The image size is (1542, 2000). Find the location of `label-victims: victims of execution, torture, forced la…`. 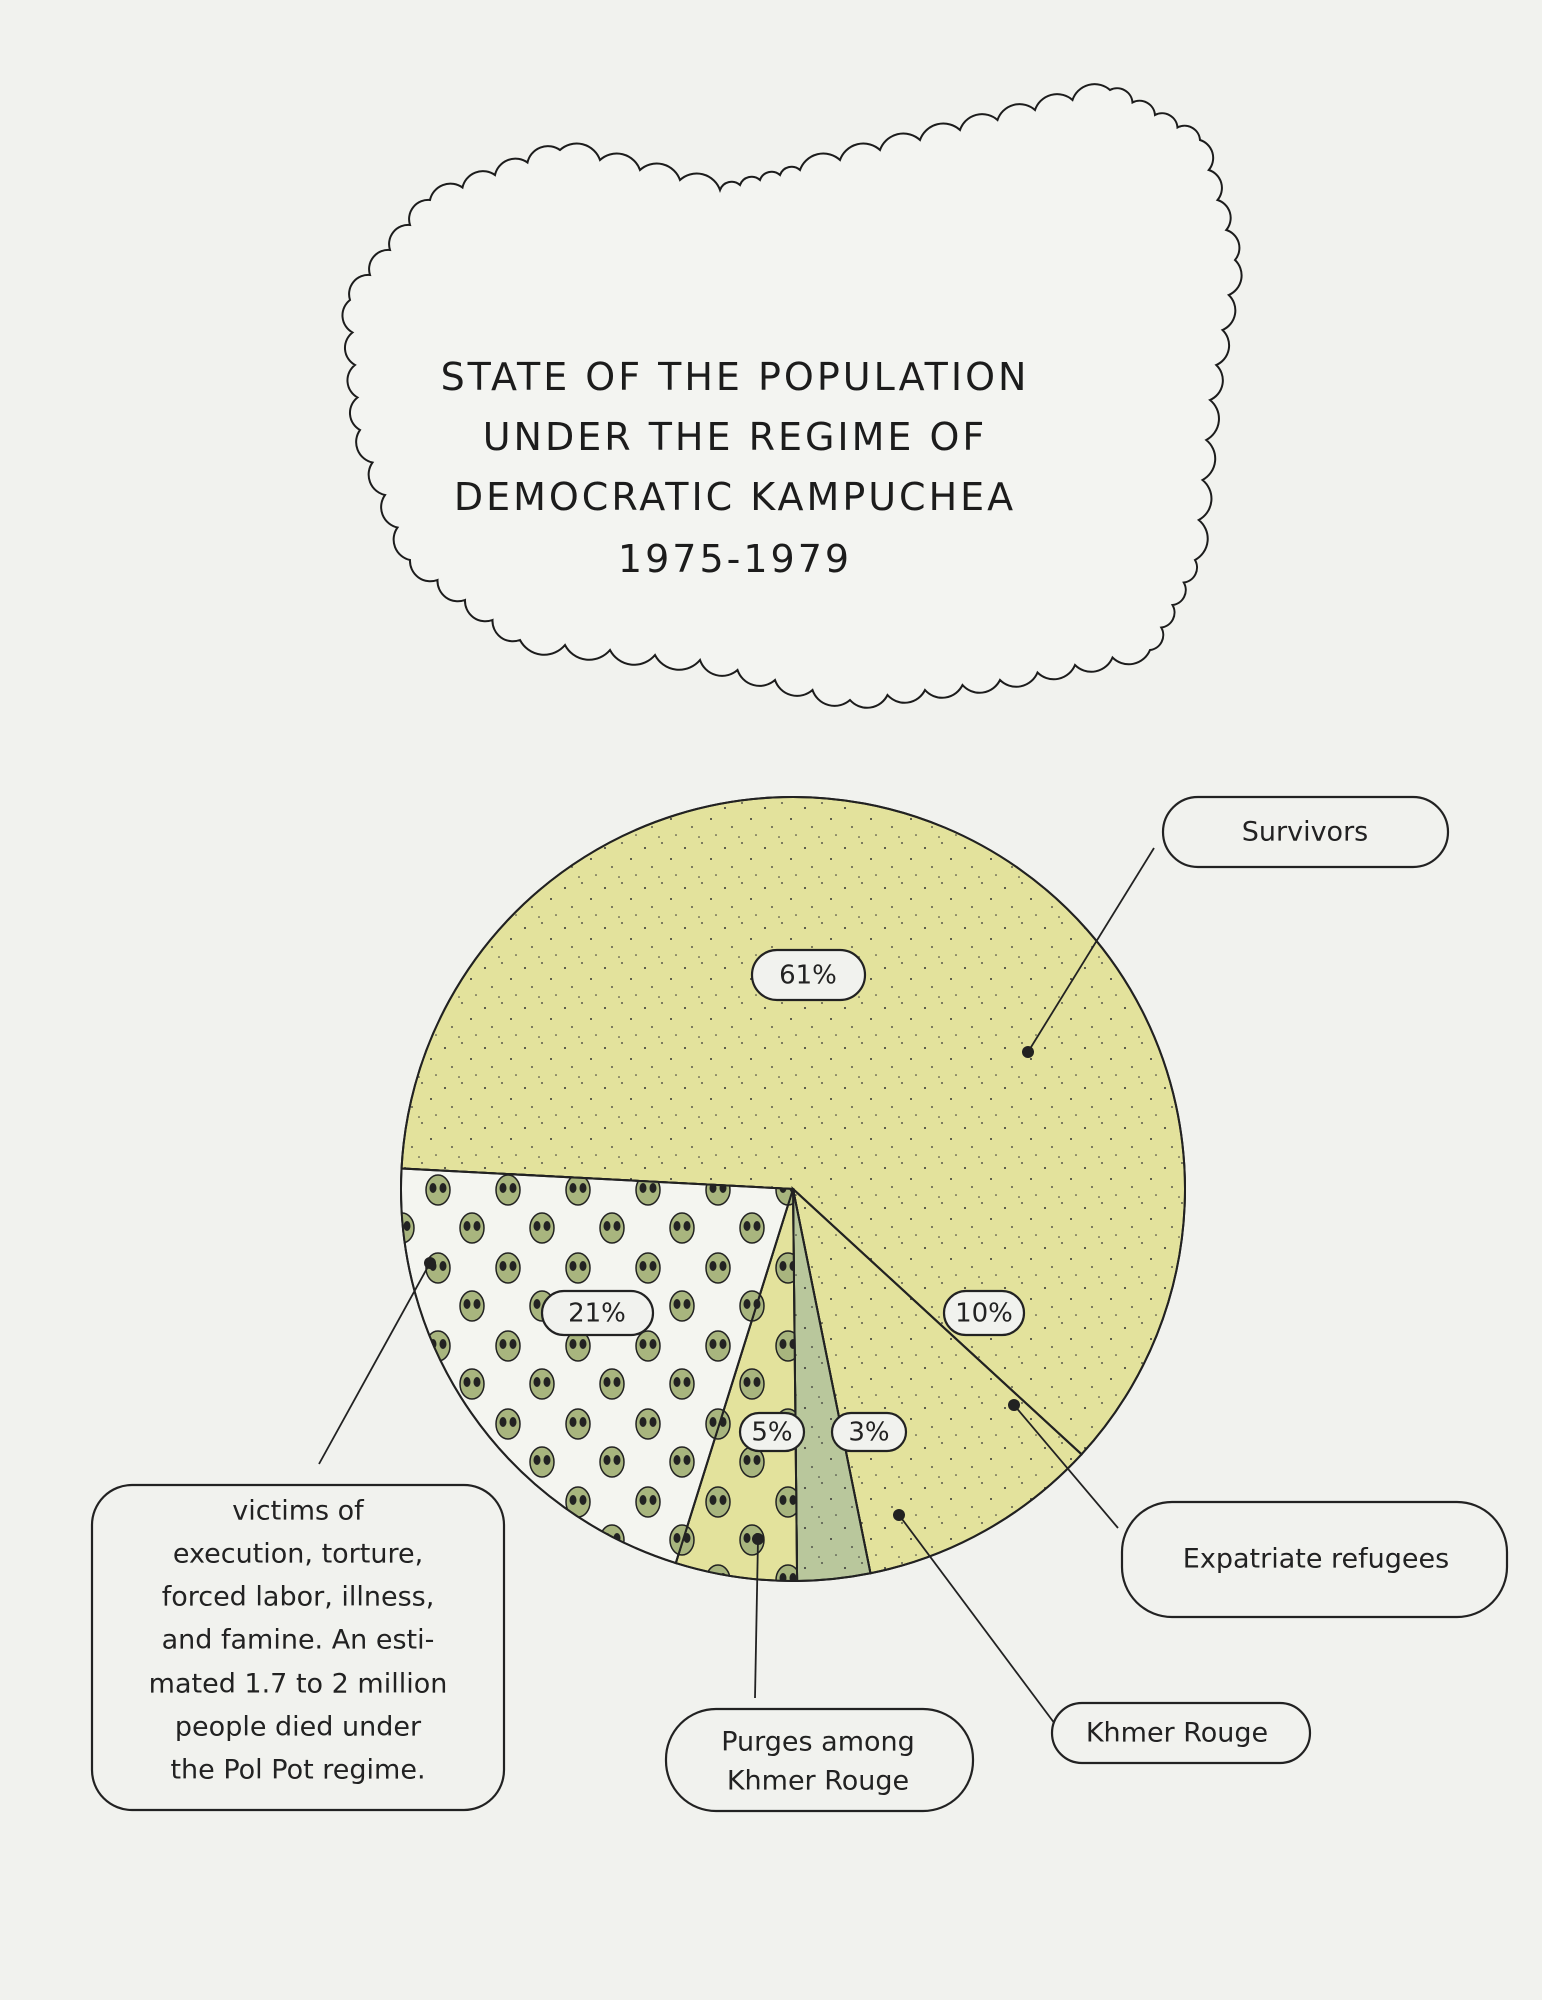

label-victims: victims of execution, torture, forced la… is located at coordinates (298, 1647).